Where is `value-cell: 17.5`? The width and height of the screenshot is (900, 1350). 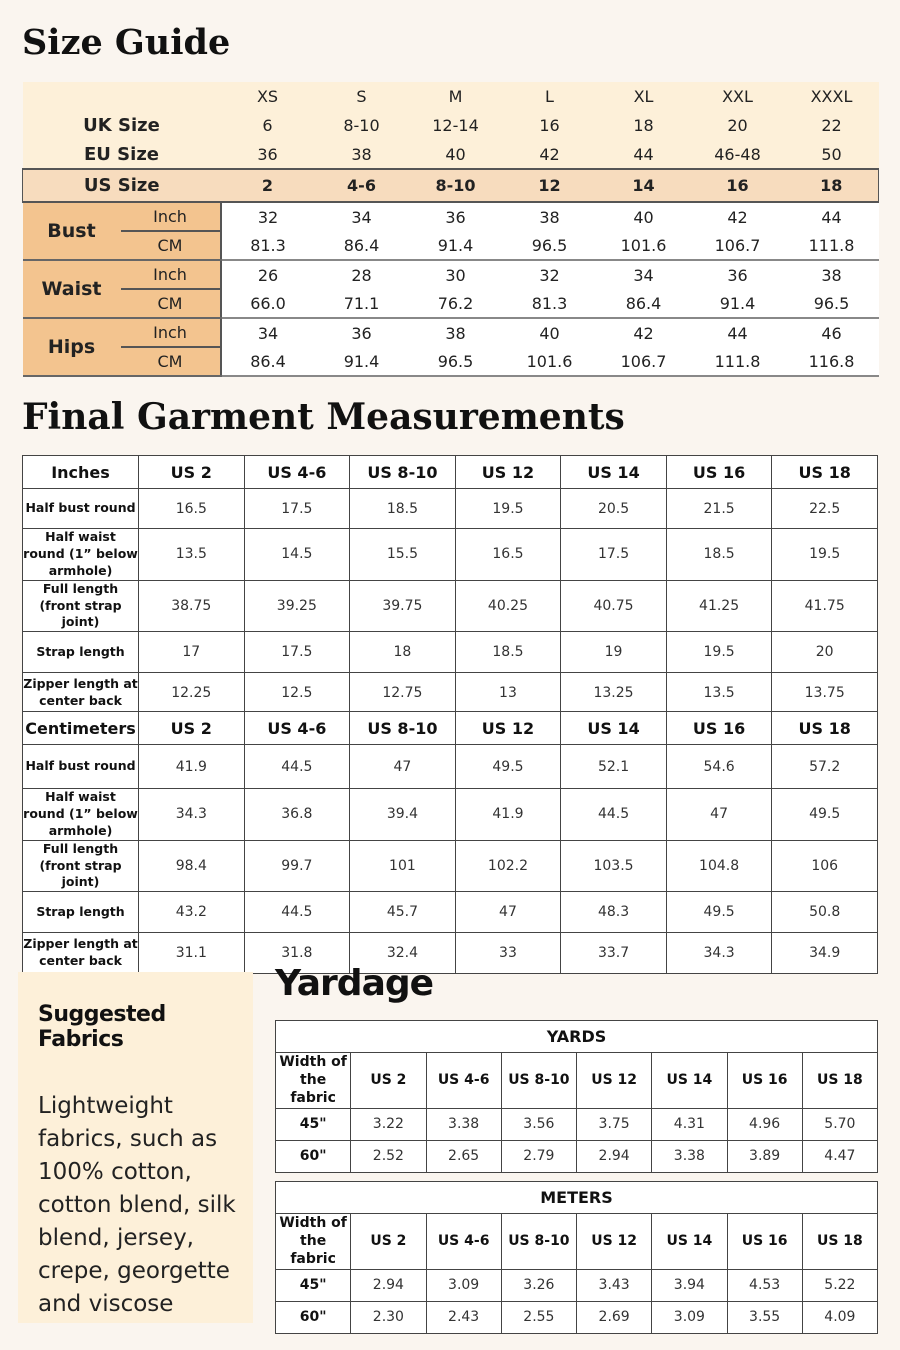
value-cell: 17.5 is located at coordinates (297, 652).